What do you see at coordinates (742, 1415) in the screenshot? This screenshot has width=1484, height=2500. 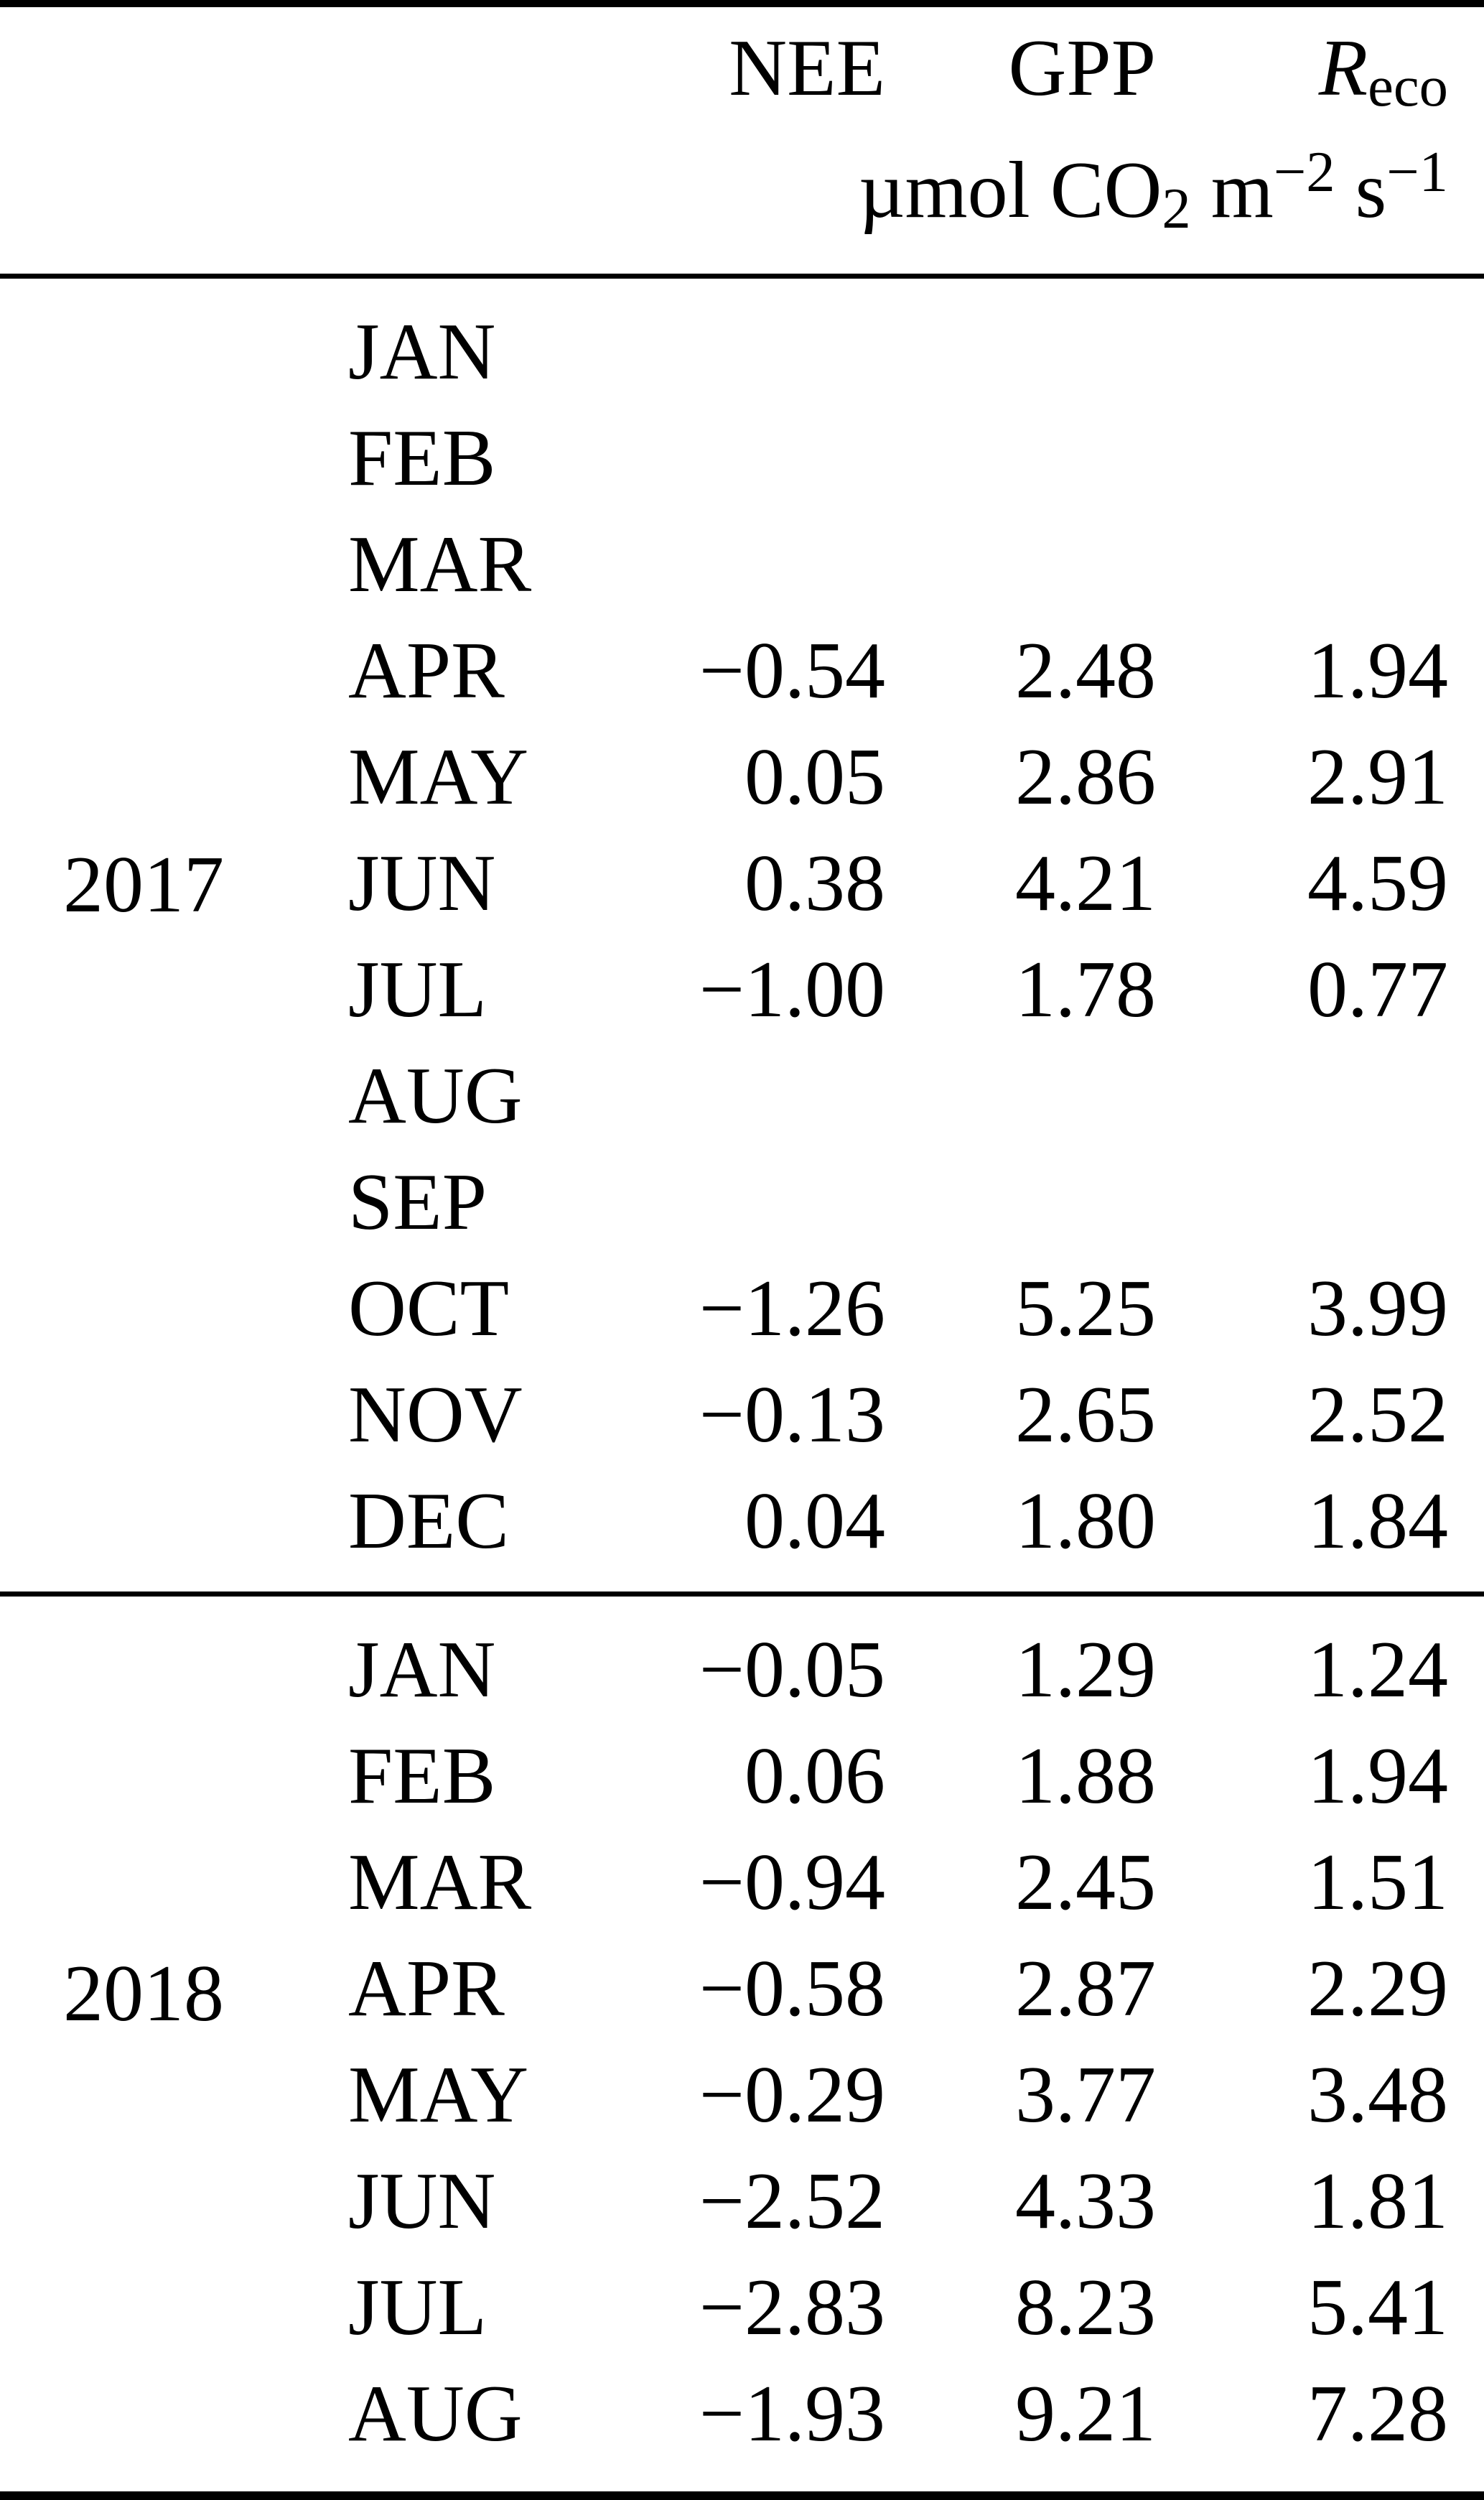 I see `table-row: NOV −0.13 2.65 2.52` at bounding box center [742, 1415].